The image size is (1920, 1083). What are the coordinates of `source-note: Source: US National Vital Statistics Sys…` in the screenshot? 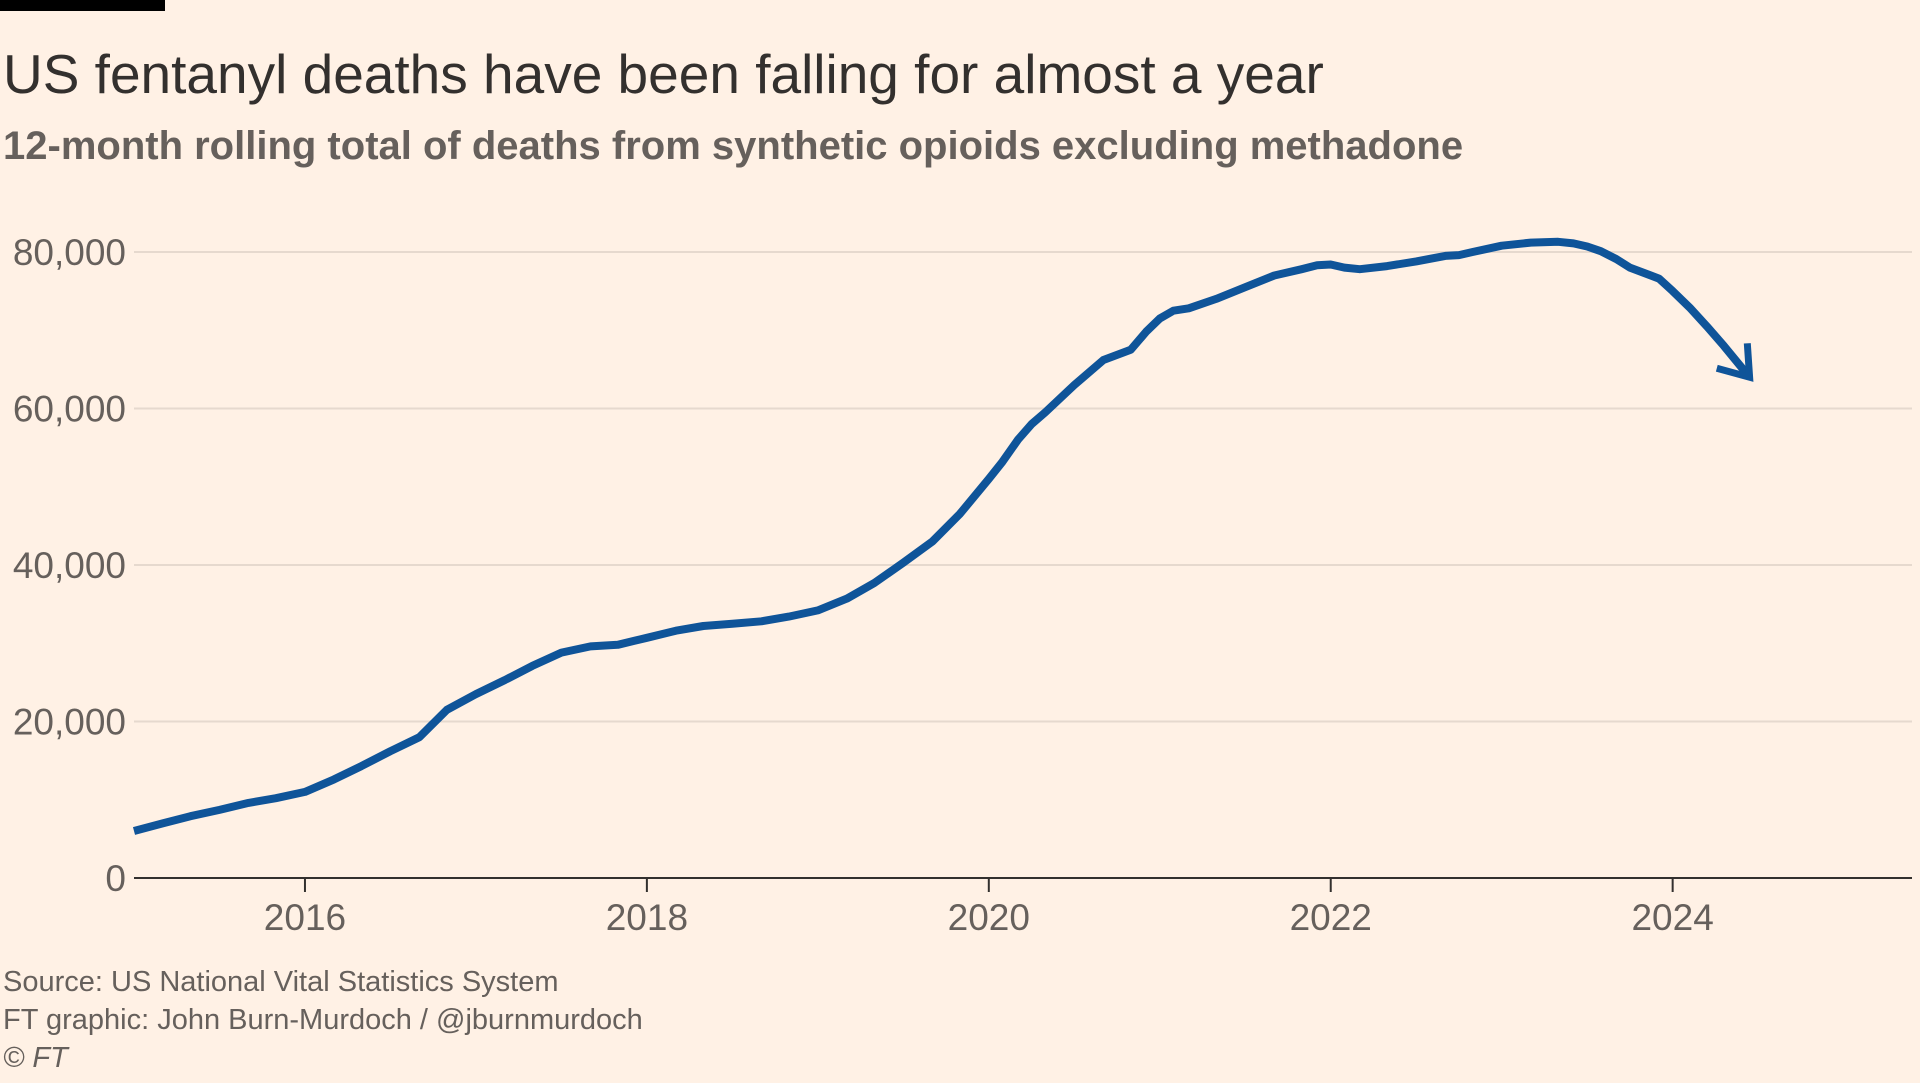 It's located at (281, 982).